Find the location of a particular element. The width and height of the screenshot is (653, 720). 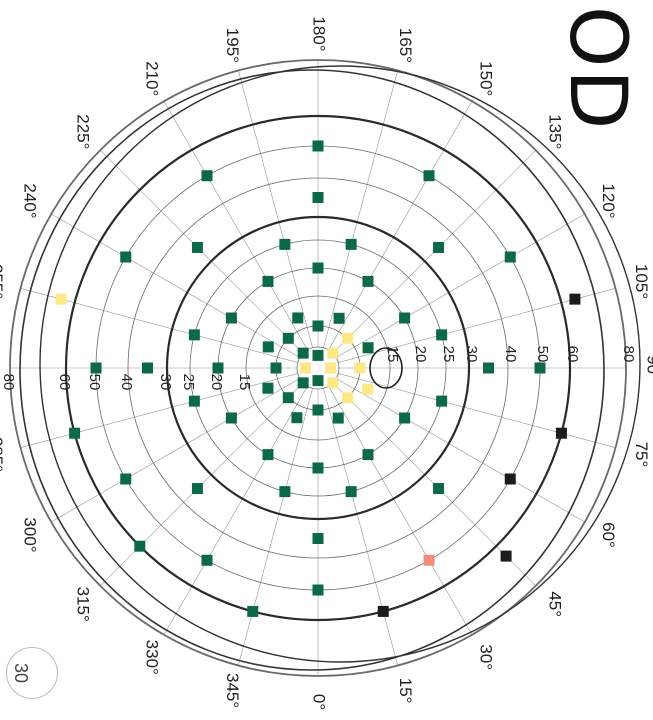

angle-label: 300° is located at coordinates (29, 534).